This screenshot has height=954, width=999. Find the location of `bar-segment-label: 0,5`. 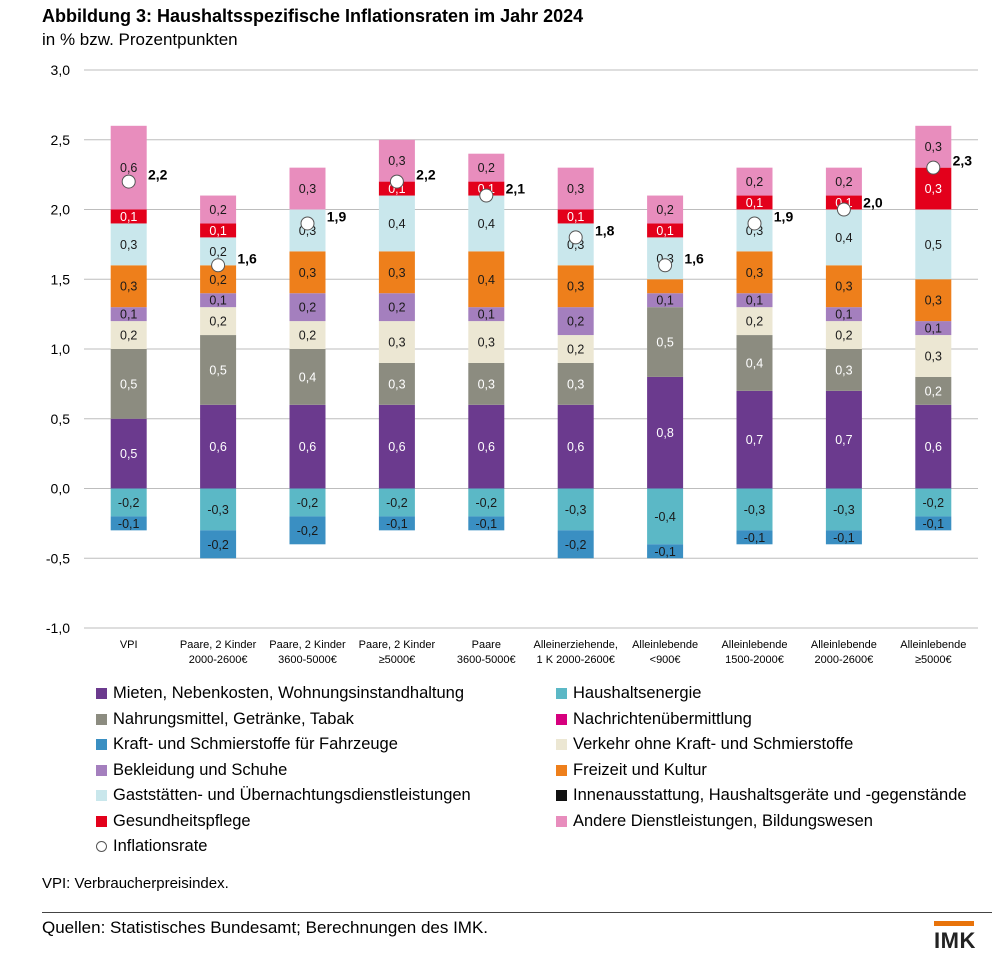

bar-segment-label: 0,5 is located at coordinates (664, 343).